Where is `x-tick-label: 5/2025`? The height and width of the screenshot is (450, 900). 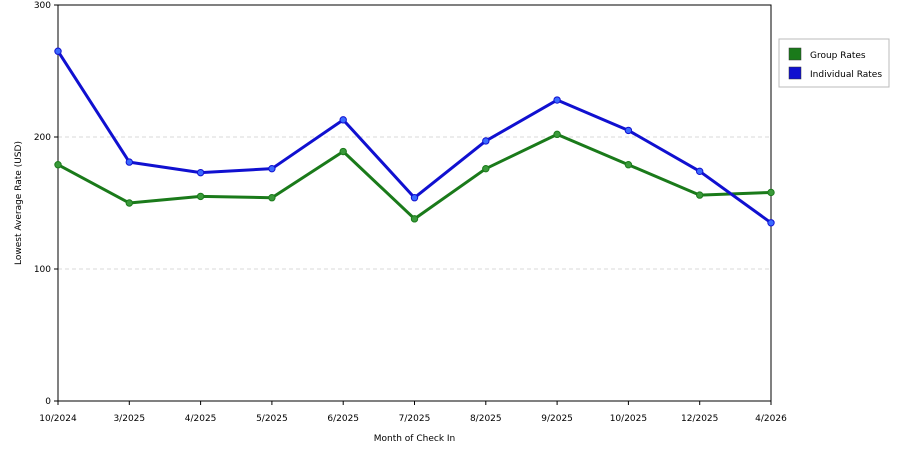 x-tick-label: 5/2025 is located at coordinates (272, 419).